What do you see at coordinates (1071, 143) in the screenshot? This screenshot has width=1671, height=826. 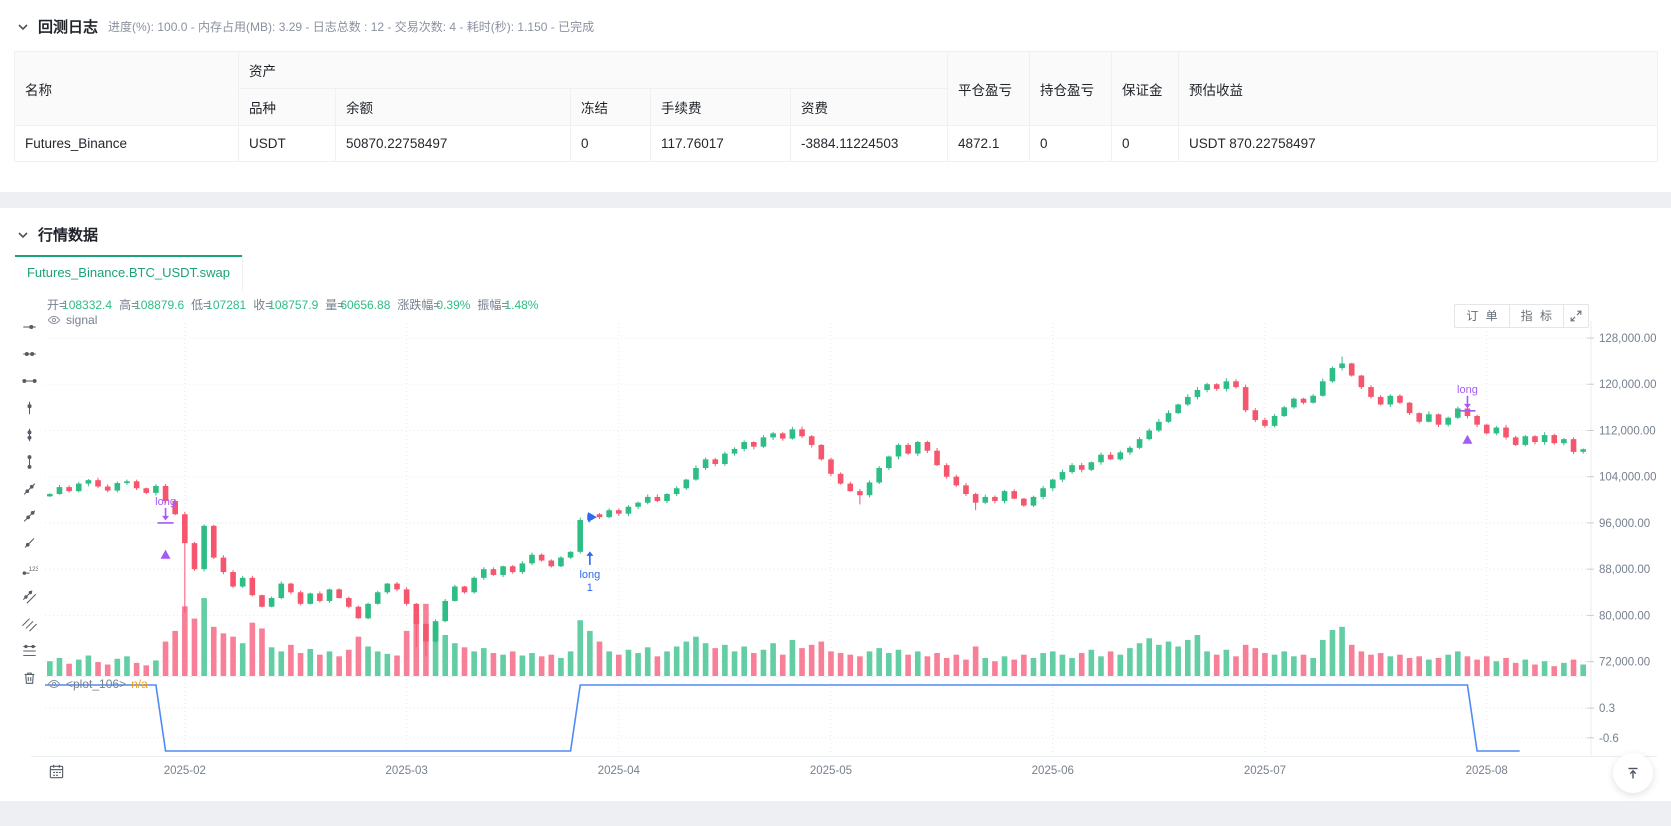 I see `cell-open-pnl: 0` at bounding box center [1071, 143].